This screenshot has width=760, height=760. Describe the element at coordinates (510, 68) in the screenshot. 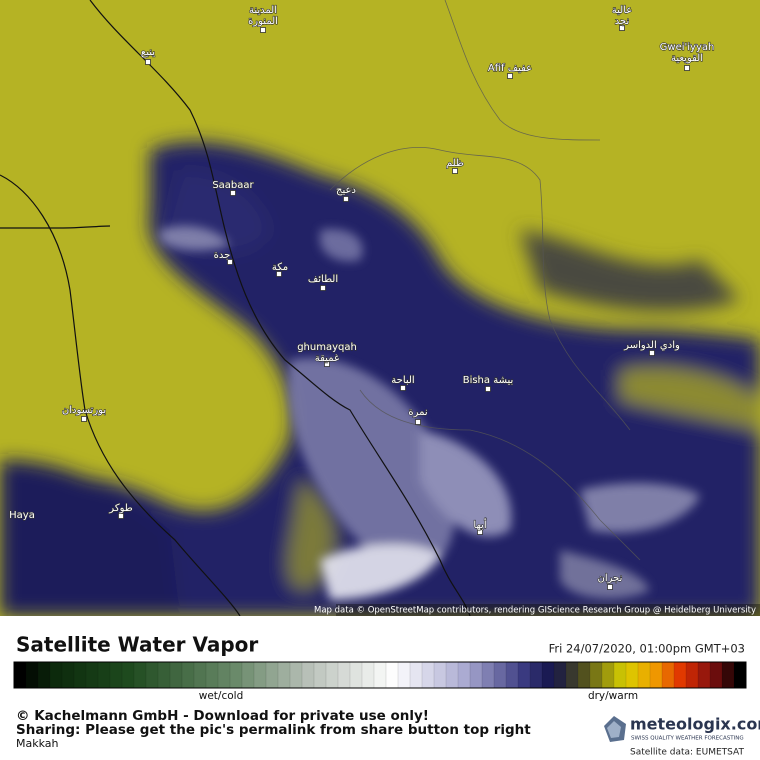

I see `place-label: Afif عفيف` at that location.